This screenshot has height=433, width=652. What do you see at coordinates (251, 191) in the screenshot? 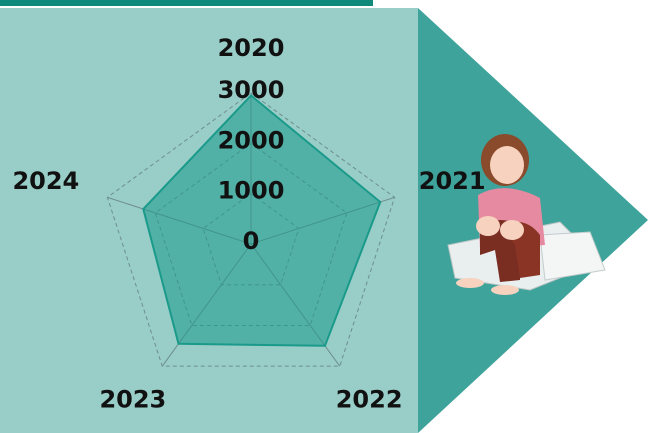
I see `tick-label: 1000` at bounding box center [251, 191].